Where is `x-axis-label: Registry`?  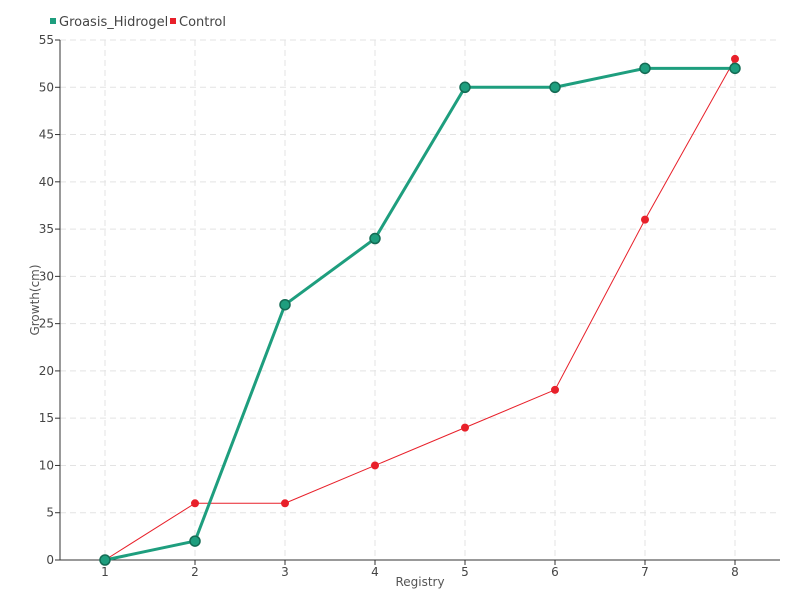
x-axis-label: Registry is located at coordinates (419, 582).